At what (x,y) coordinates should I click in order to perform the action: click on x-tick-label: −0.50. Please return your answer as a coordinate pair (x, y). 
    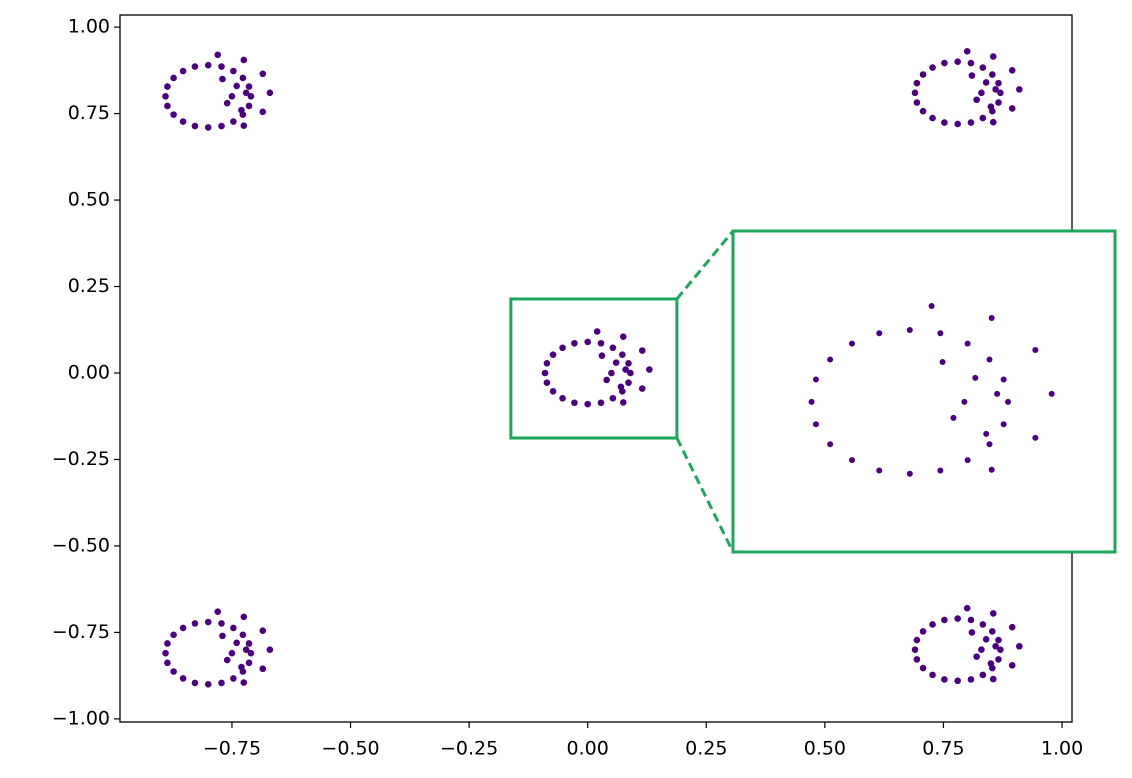
    Looking at the image, I should click on (350, 749).